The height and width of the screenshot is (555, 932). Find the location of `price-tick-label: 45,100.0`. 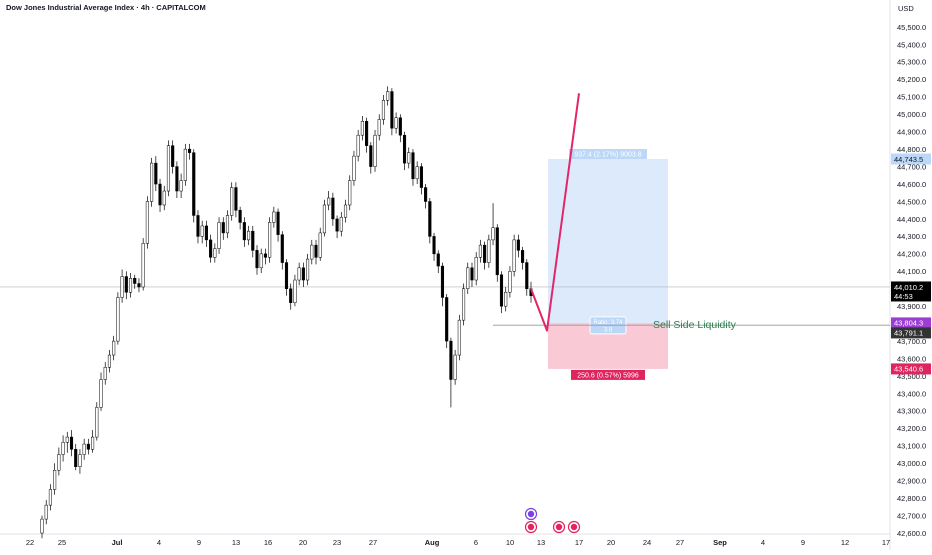

price-tick-label: 45,100.0 is located at coordinates (911, 97).